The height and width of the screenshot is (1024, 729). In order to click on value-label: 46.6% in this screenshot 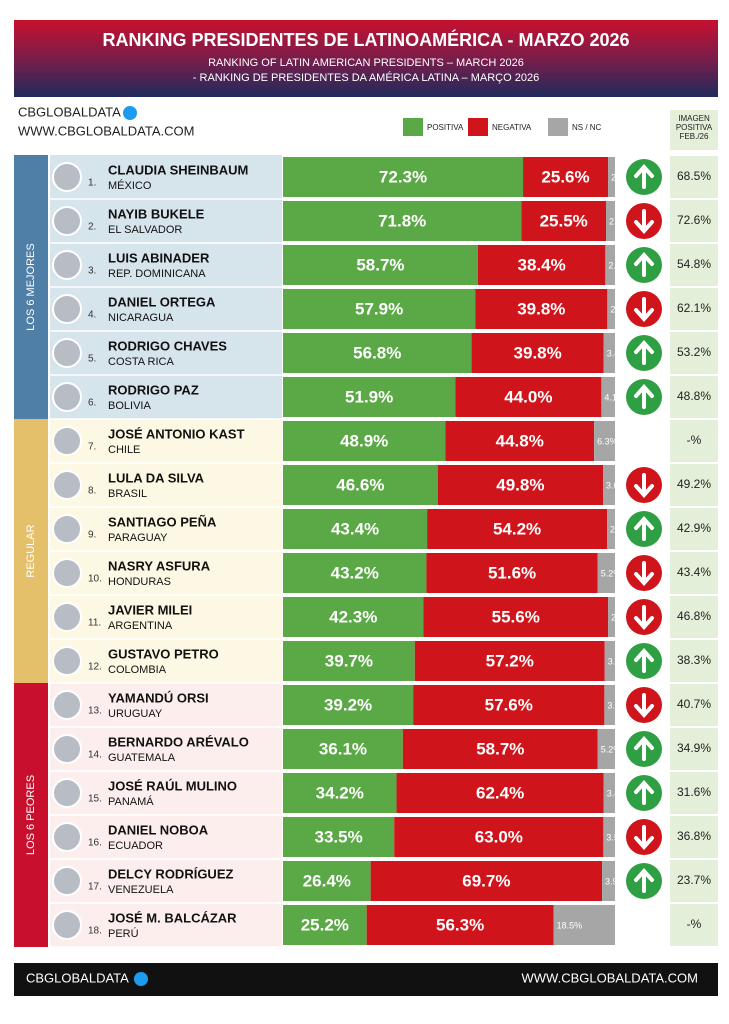, I will do `click(360, 484)`.